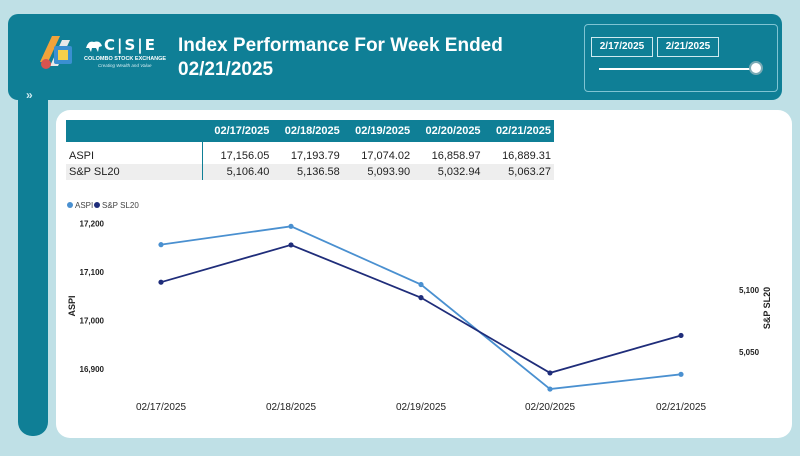 Image resolution: width=800 pixels, height=456 pixels. Describe the element at coordinates (29, 95) in the screenshot. I see `expand-arrow-icon: »` at that location.